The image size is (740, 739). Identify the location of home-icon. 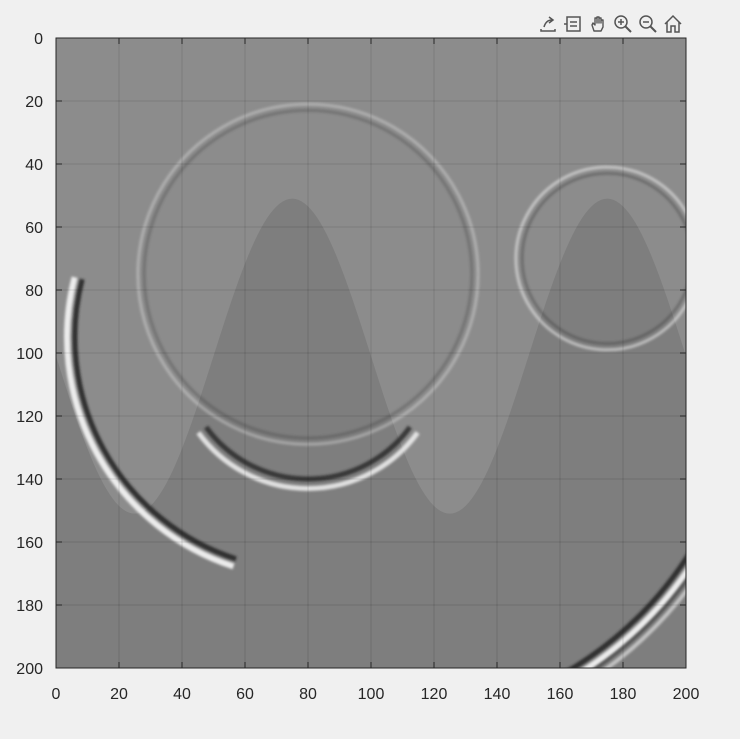
(673, 23).